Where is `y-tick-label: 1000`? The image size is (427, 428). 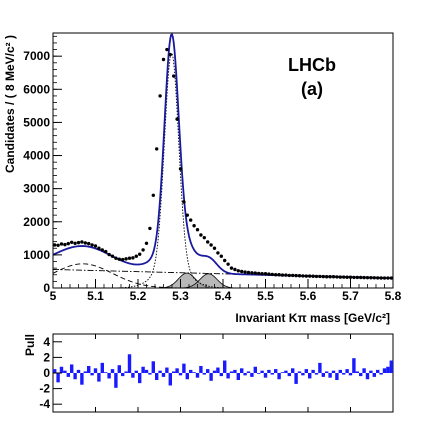
y-tick-label: 1000 is located at coordinates (36, 255).